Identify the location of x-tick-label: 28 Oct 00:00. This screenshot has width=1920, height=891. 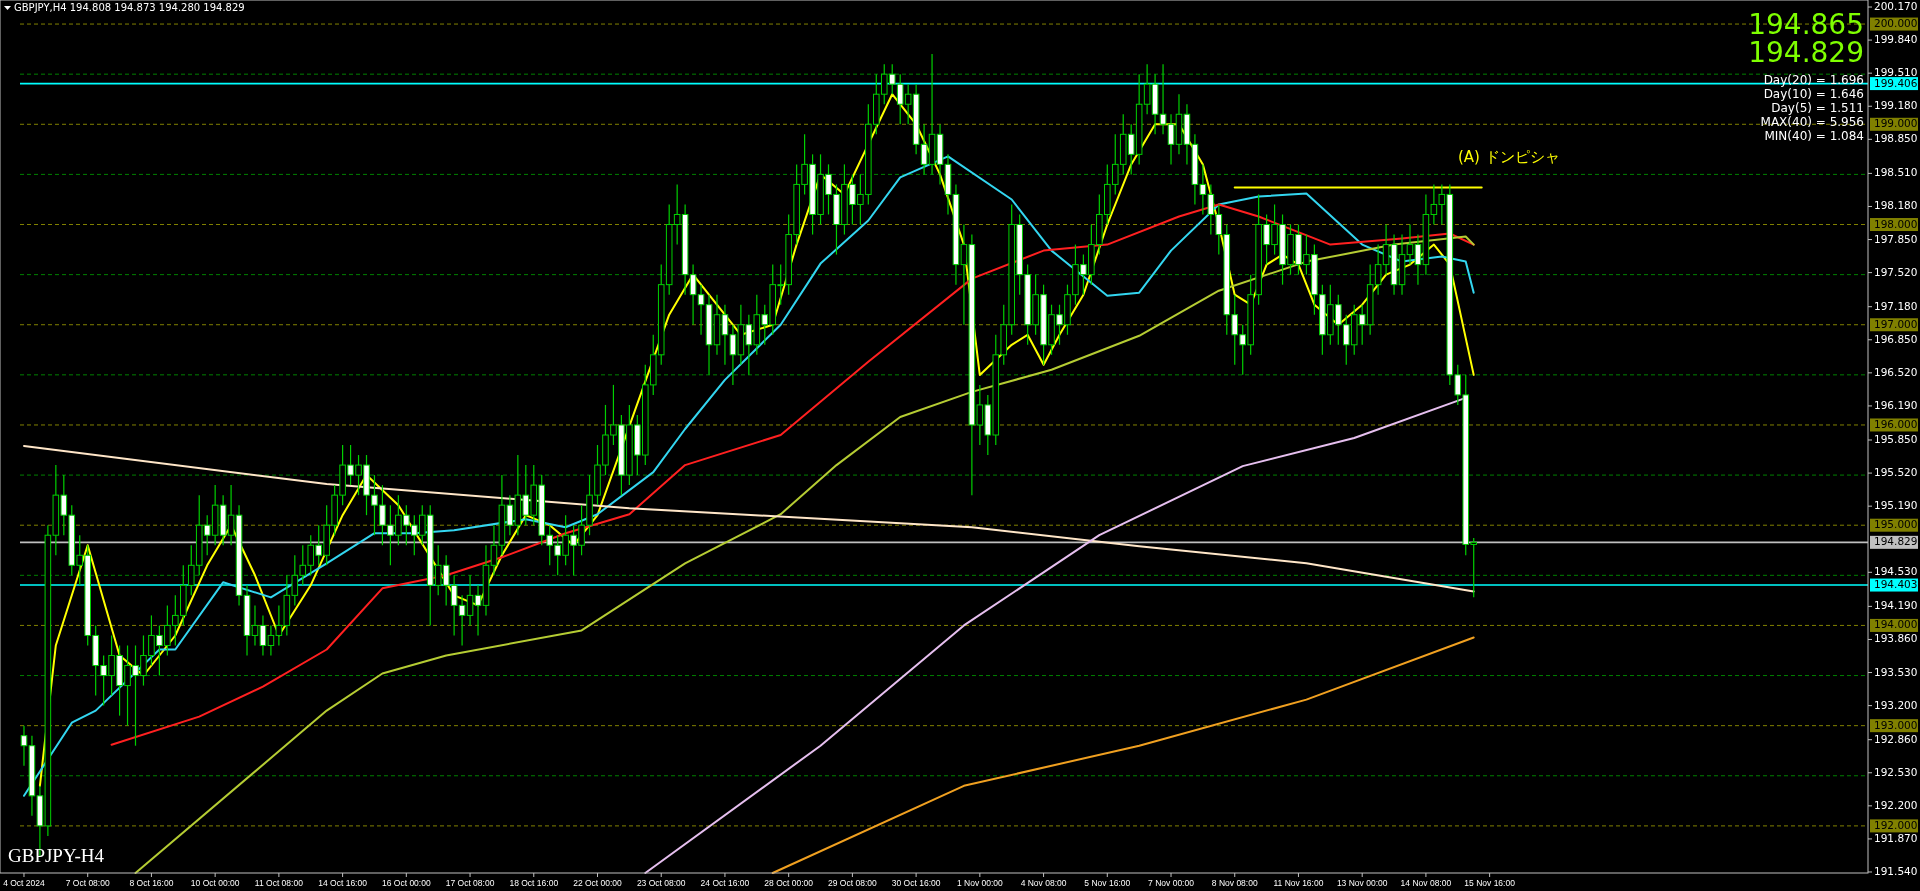
(789, 883).